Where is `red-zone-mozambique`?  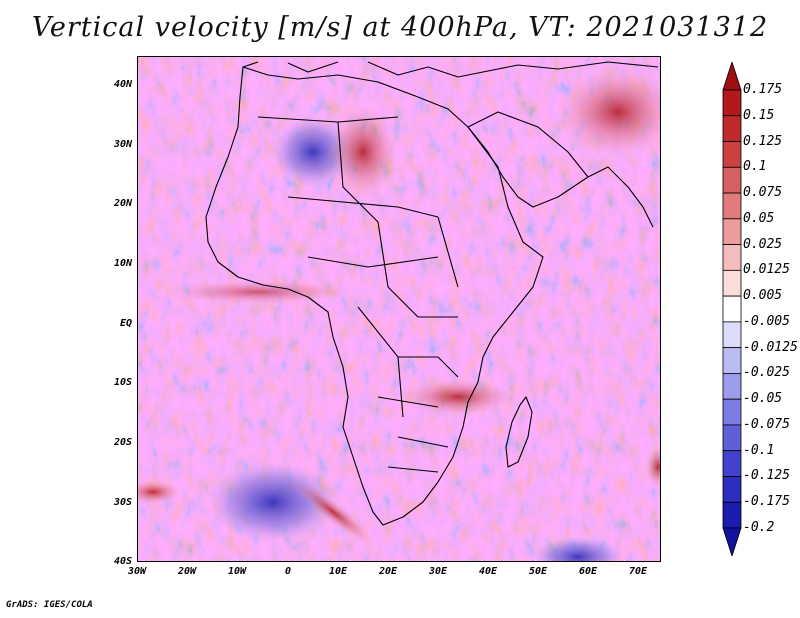
red-zone-mozambique is located at coordinates (458, 397).